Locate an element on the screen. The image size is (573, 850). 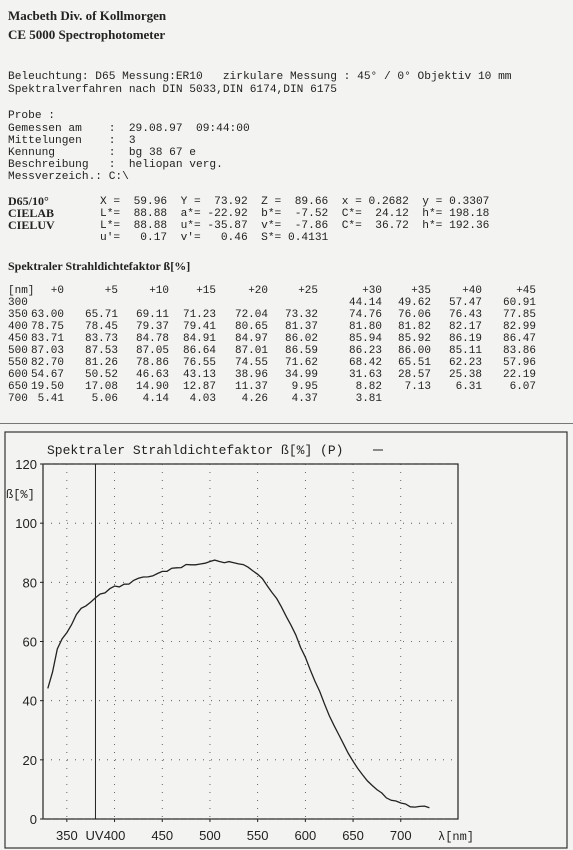
table-cell: 87.05 is located at coordinates (152, 351).